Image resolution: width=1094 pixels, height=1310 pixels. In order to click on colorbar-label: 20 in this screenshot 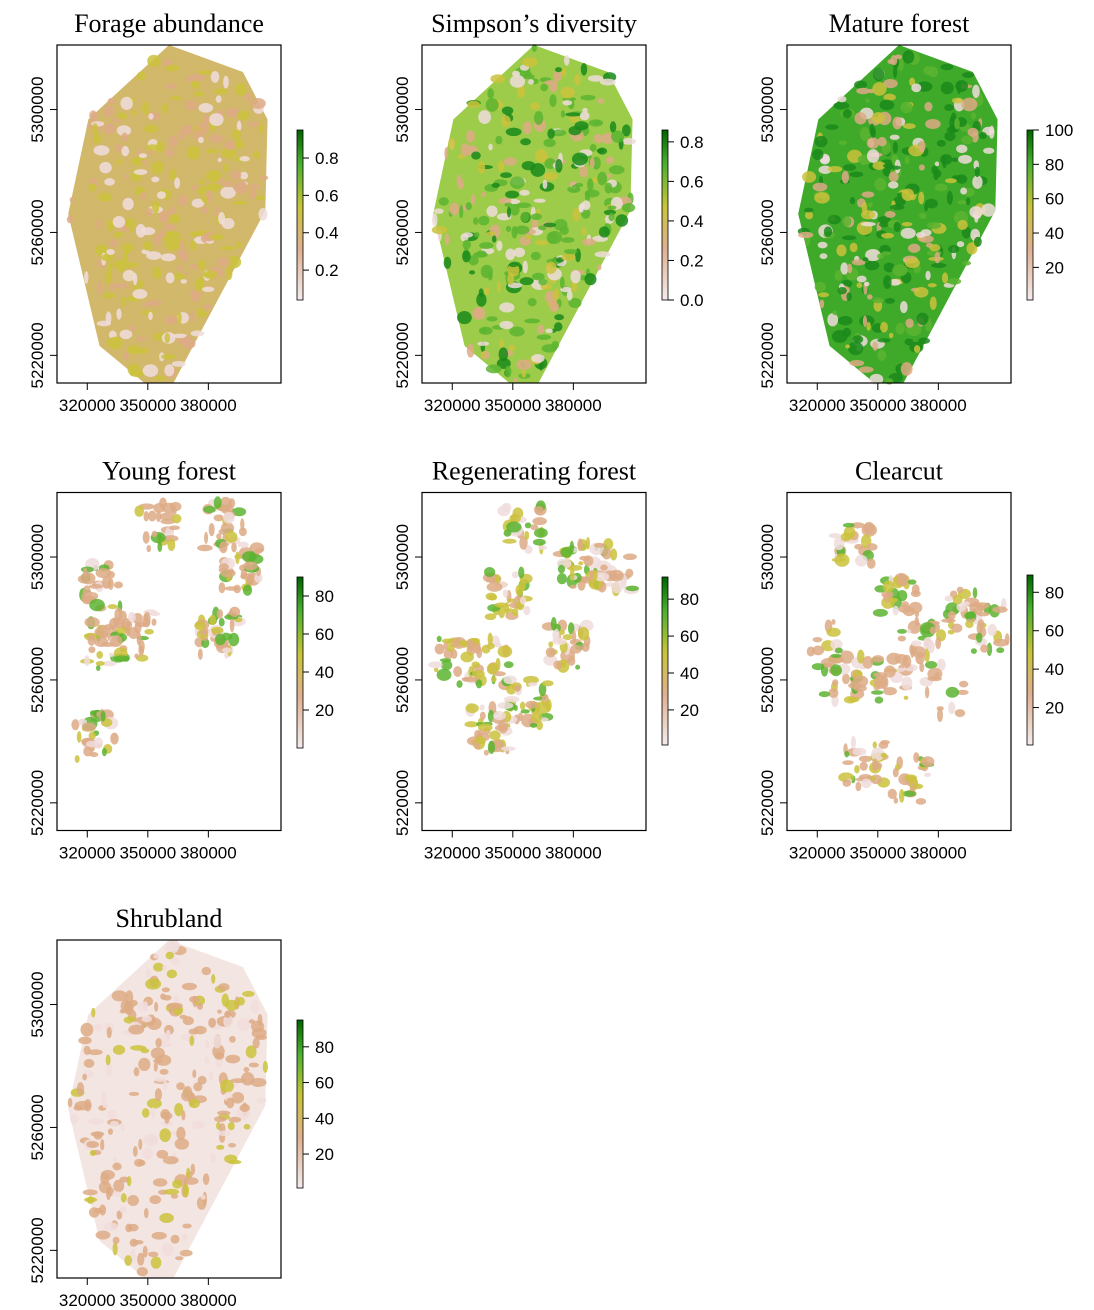, I will do `click(1054, 708)`.